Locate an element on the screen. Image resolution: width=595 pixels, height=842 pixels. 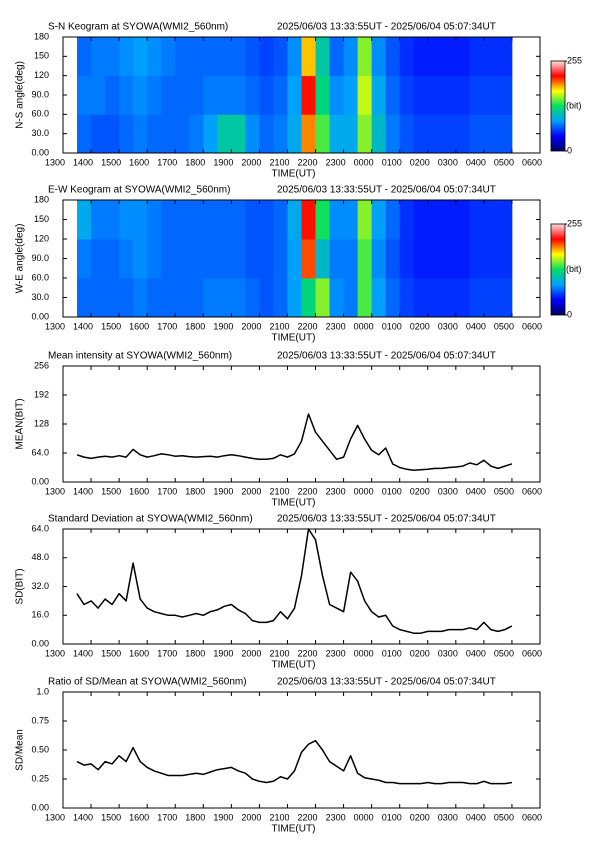
colorbar is located at coordinates (558, 269).